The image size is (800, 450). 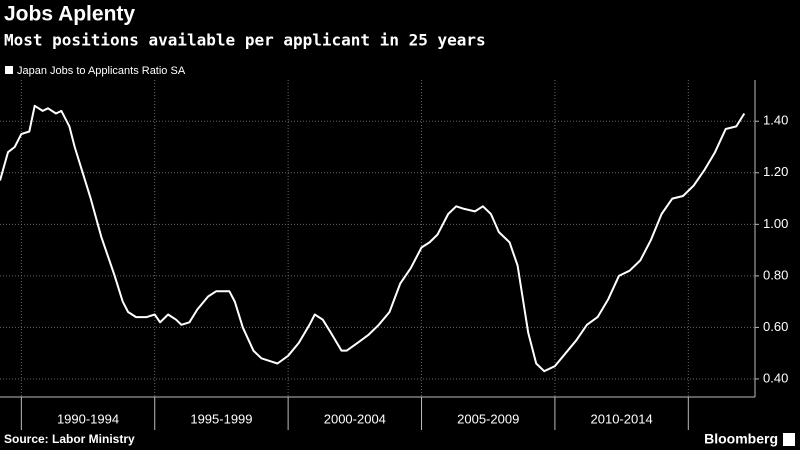 I want to click on legend-swatch, so click(x=9, y=70).